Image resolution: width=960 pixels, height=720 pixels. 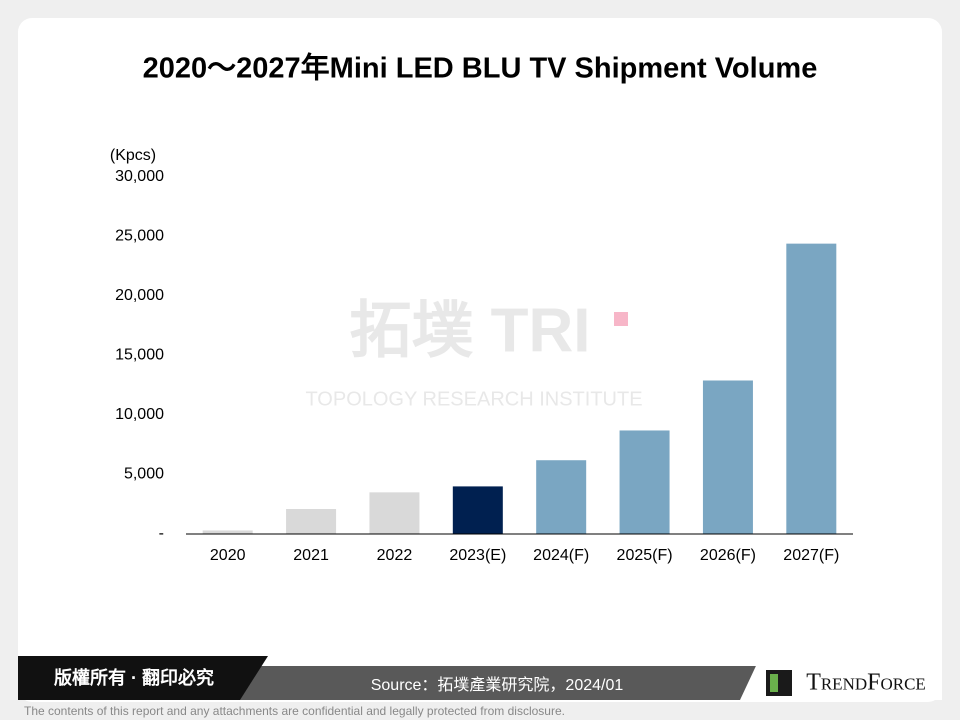 What do you see at coordinates (139, 295) in the screenshot?
I see `y-tick-label: 20,000` at bounding box center [139, 295].